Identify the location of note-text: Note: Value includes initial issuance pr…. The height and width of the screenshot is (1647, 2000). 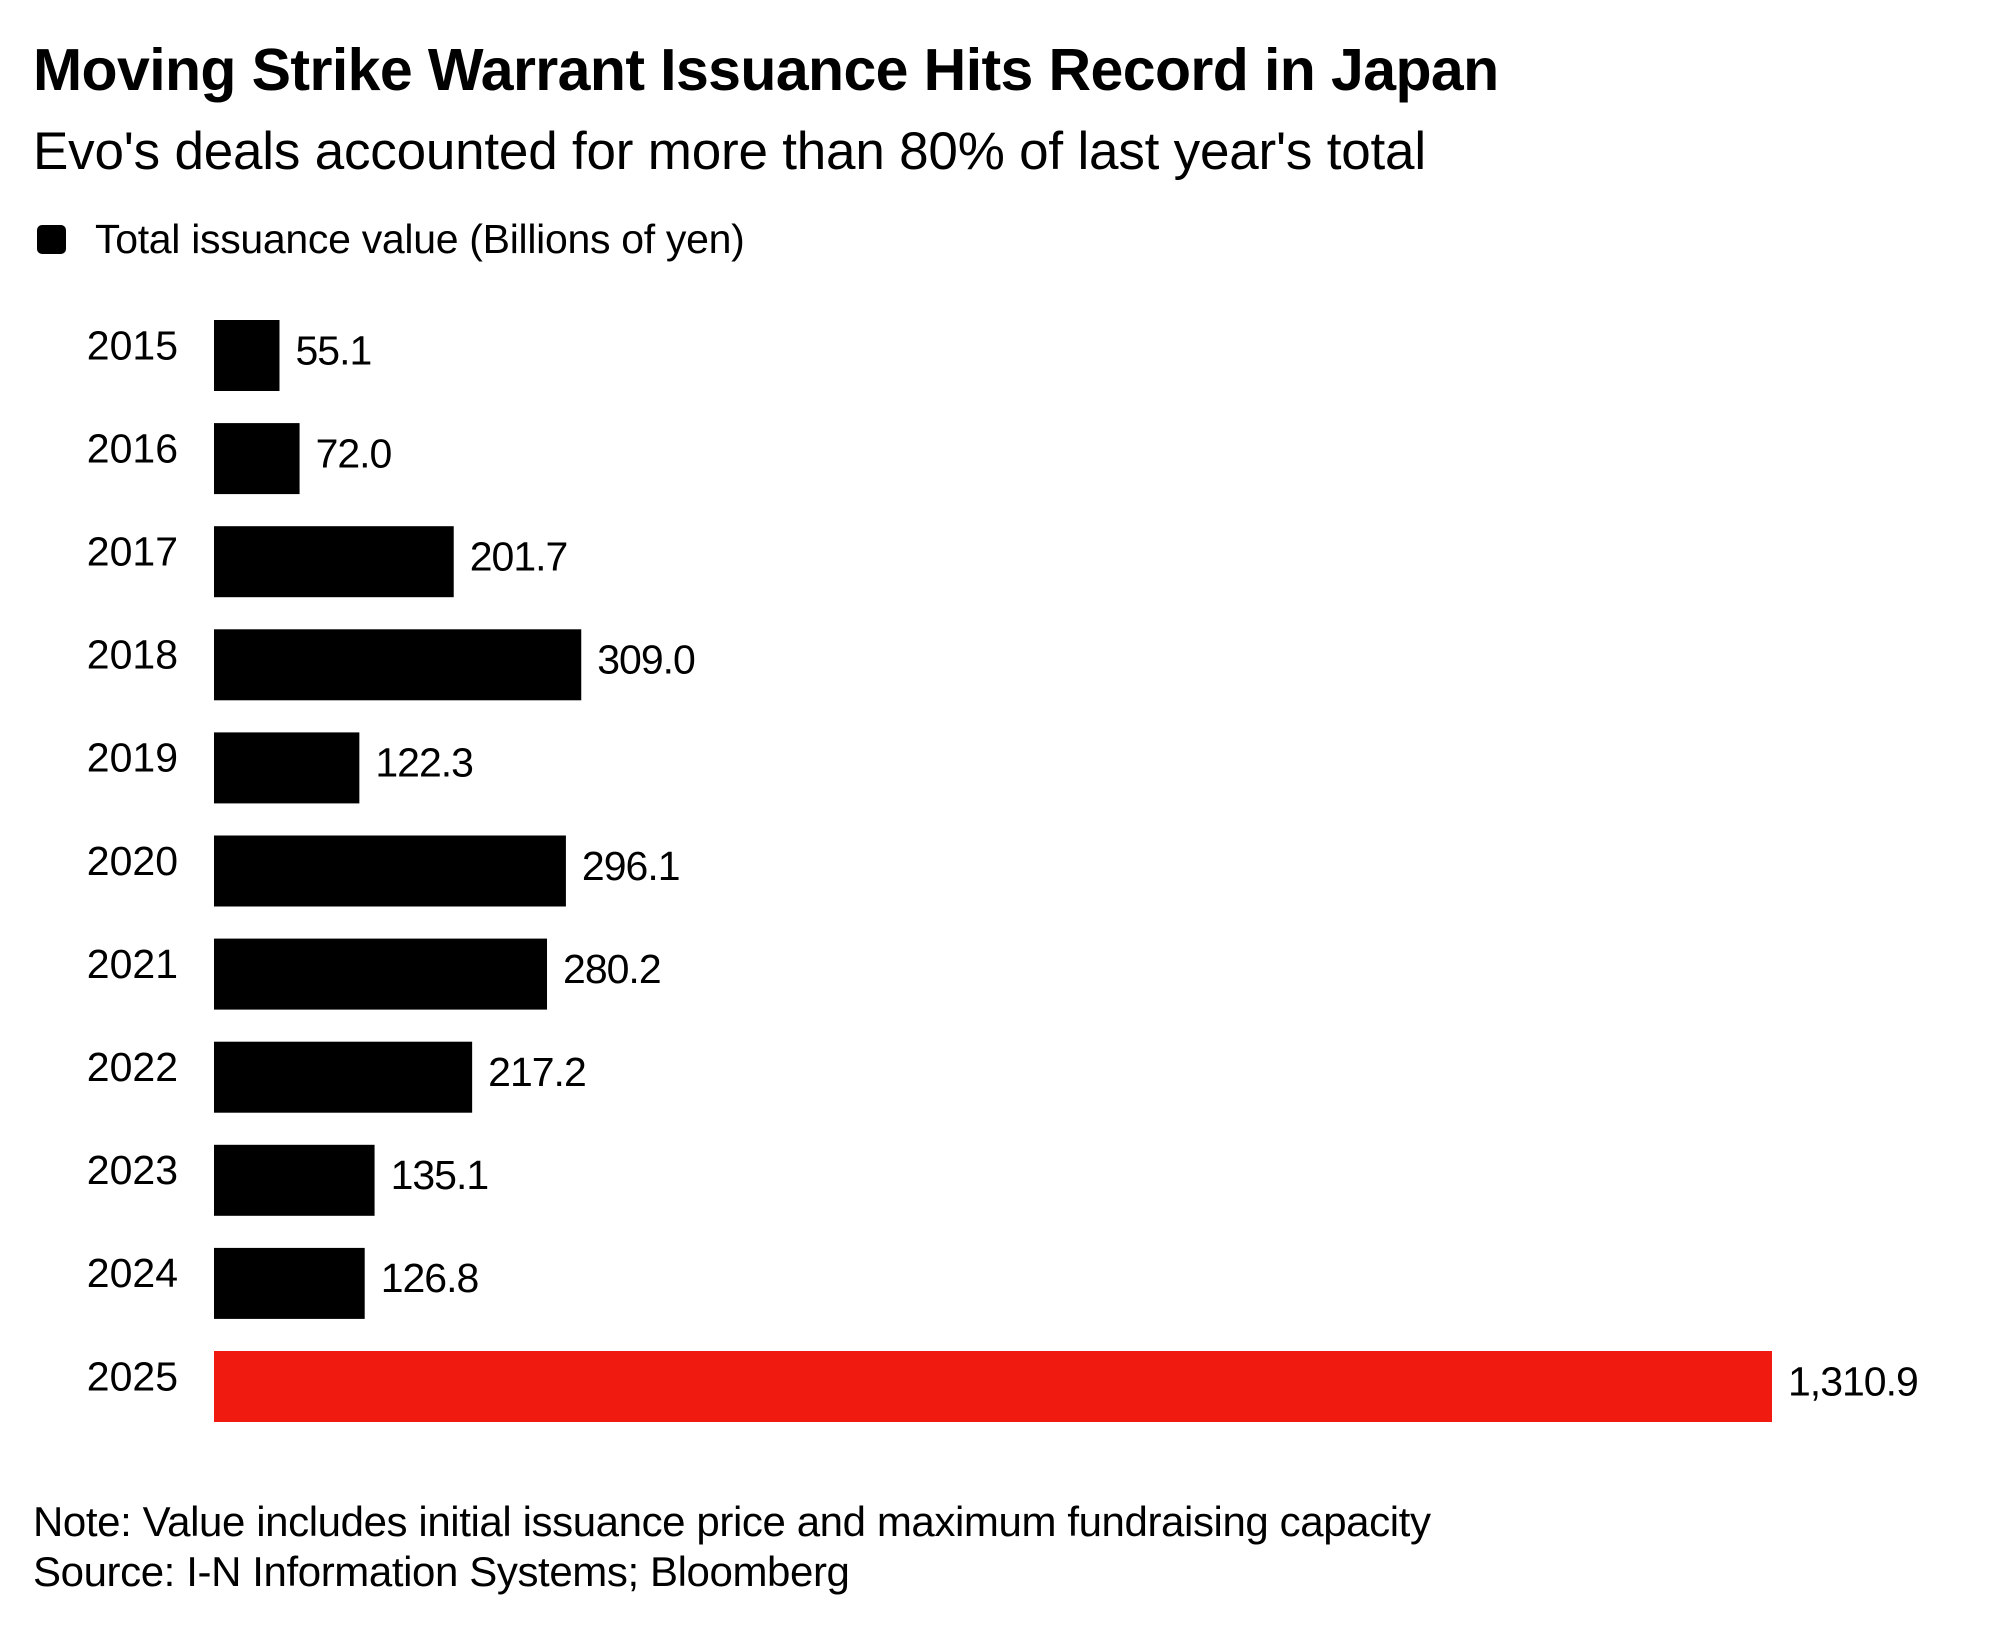
(732, 1521).